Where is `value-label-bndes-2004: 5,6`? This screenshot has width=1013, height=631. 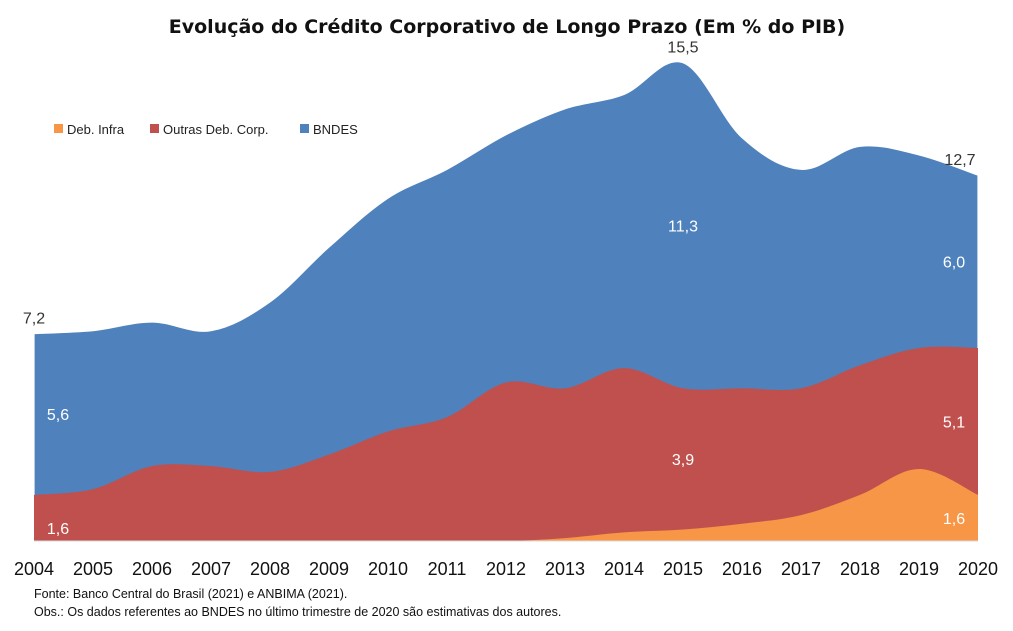
value-label-bndes-2004: 5,6 is located at coordinates (58, 415).